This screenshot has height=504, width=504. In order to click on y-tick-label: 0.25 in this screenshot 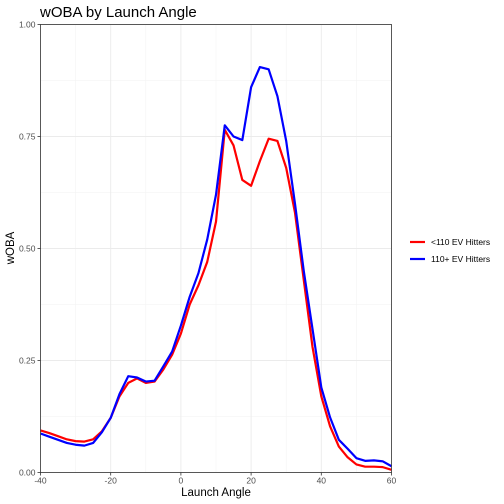, I will do `click(27, 361)`.